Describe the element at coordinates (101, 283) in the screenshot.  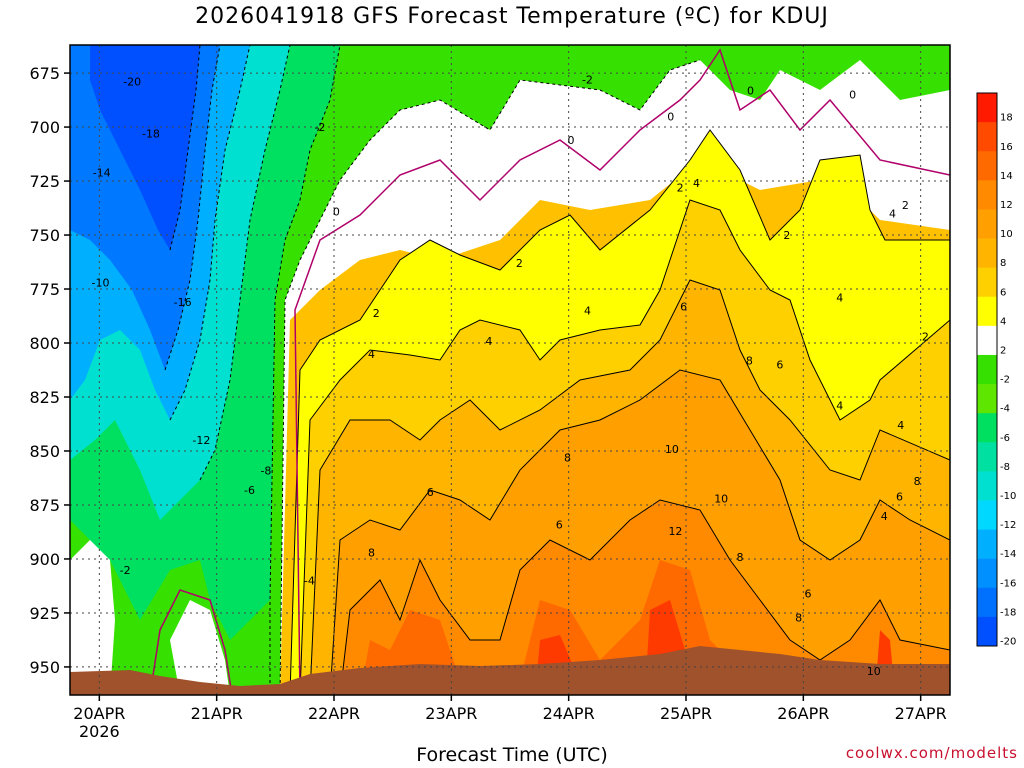
I see `isotherm-label: -10` at that location.